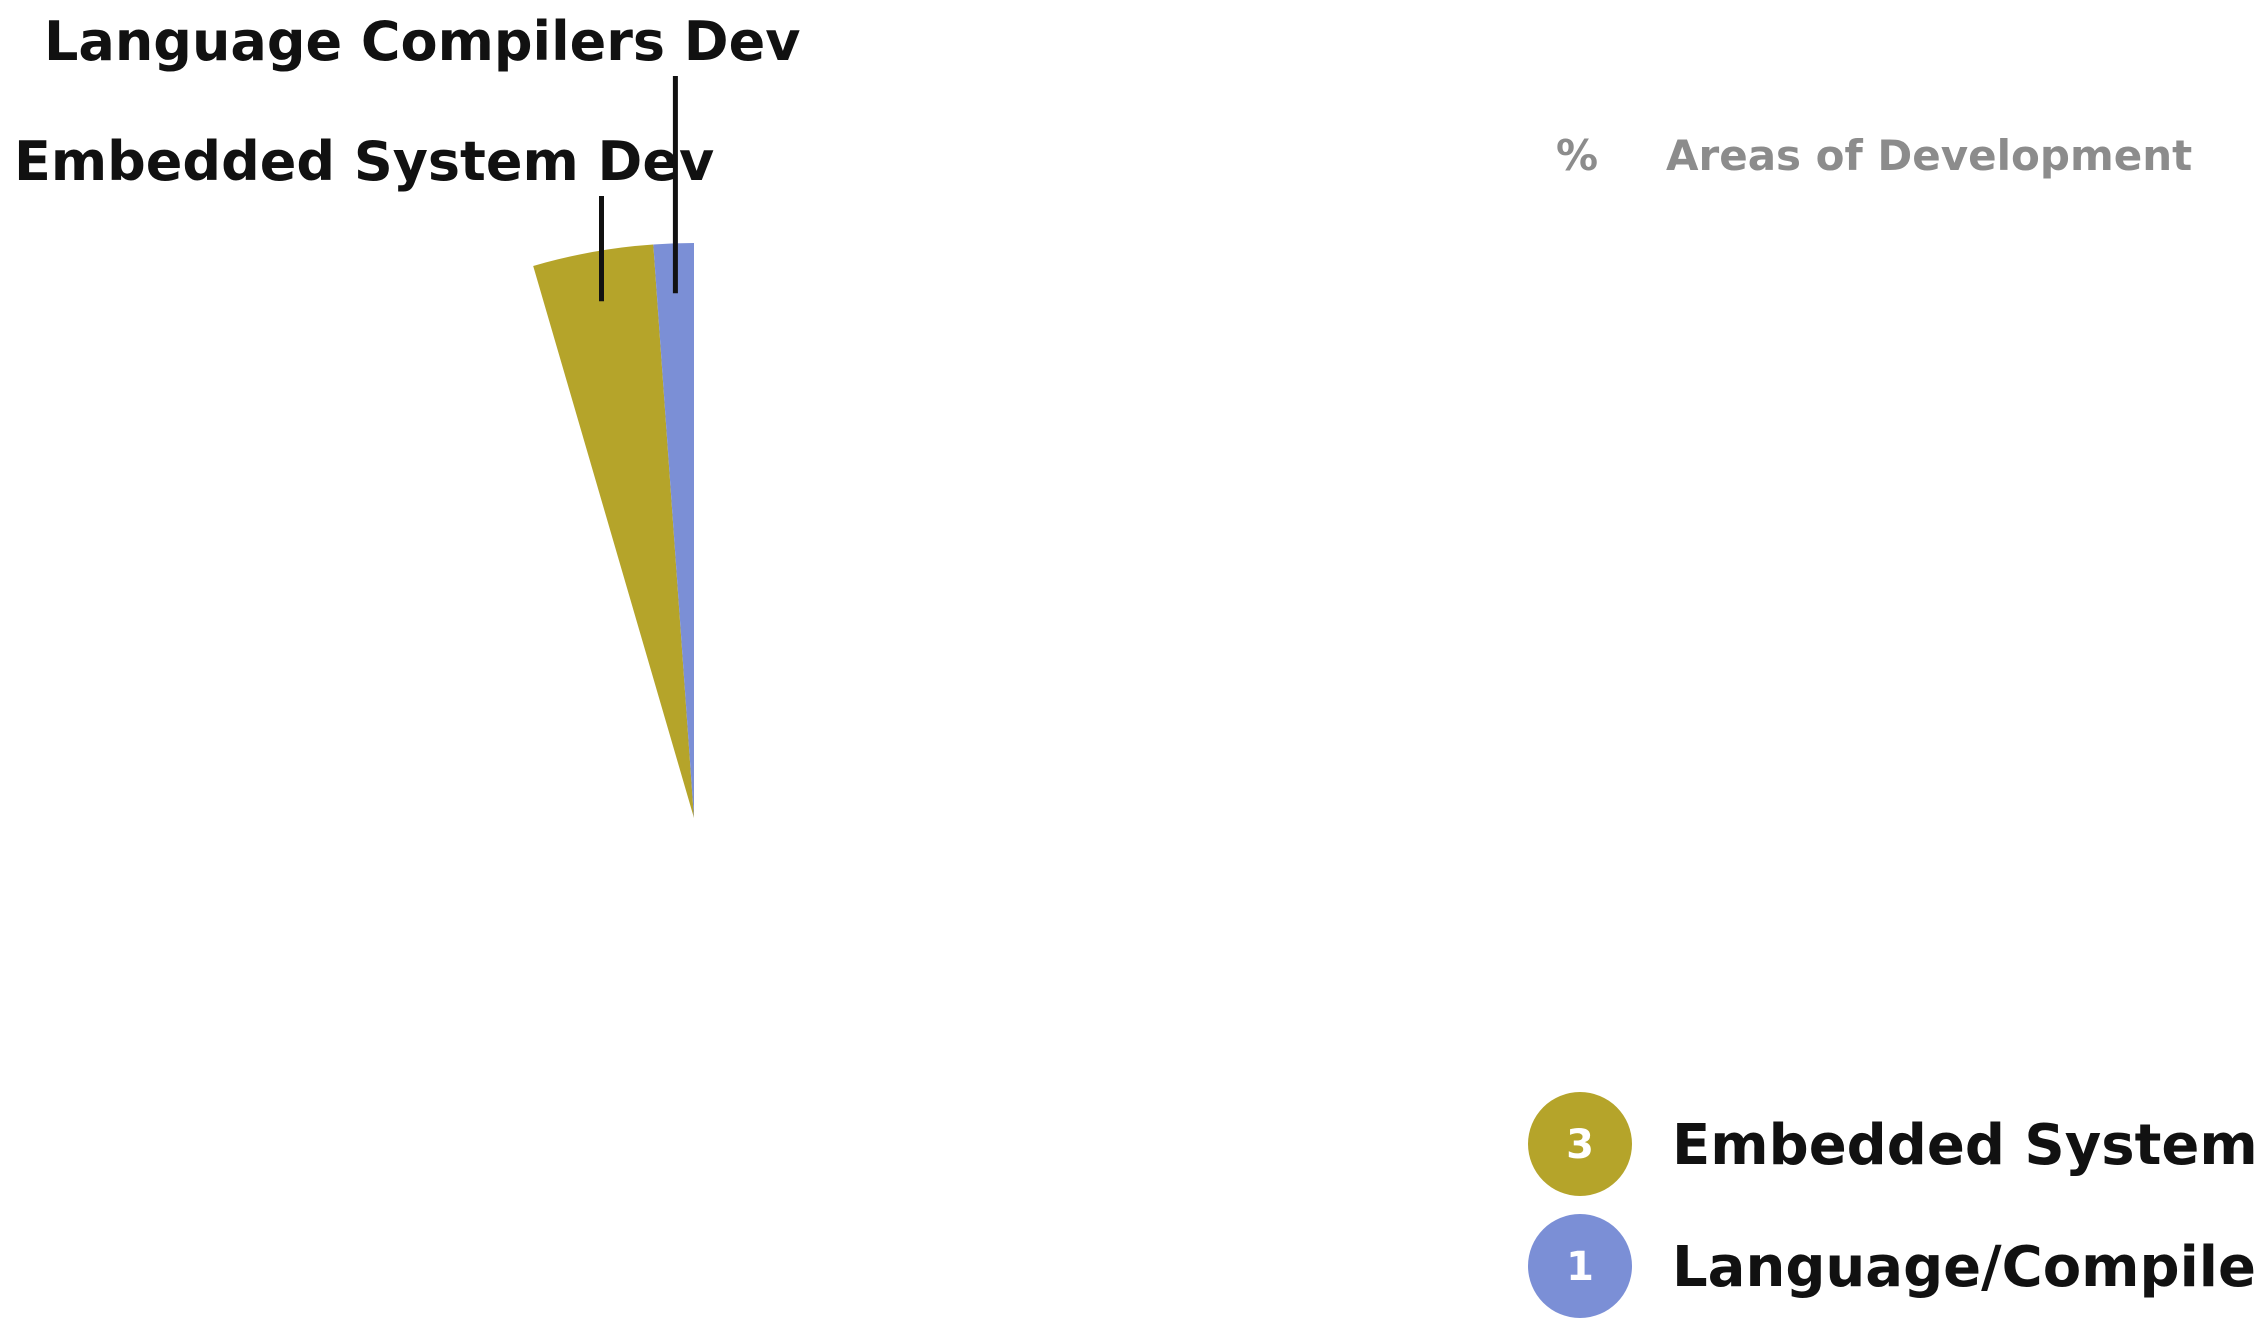 The width and height of the screenshot is (2260, 1320). What do you see at coordinates (1966, 1267) in the screenshot?
I see `legend-label-2: Language/Compilers` at bounding box center [1966, 1267].